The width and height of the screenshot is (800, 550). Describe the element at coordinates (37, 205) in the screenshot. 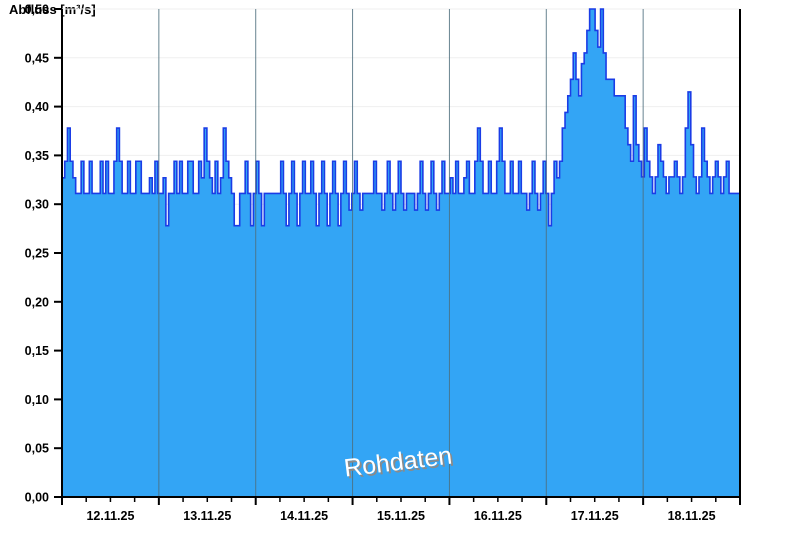

I see `y-tick-label: 0,30` at that location.